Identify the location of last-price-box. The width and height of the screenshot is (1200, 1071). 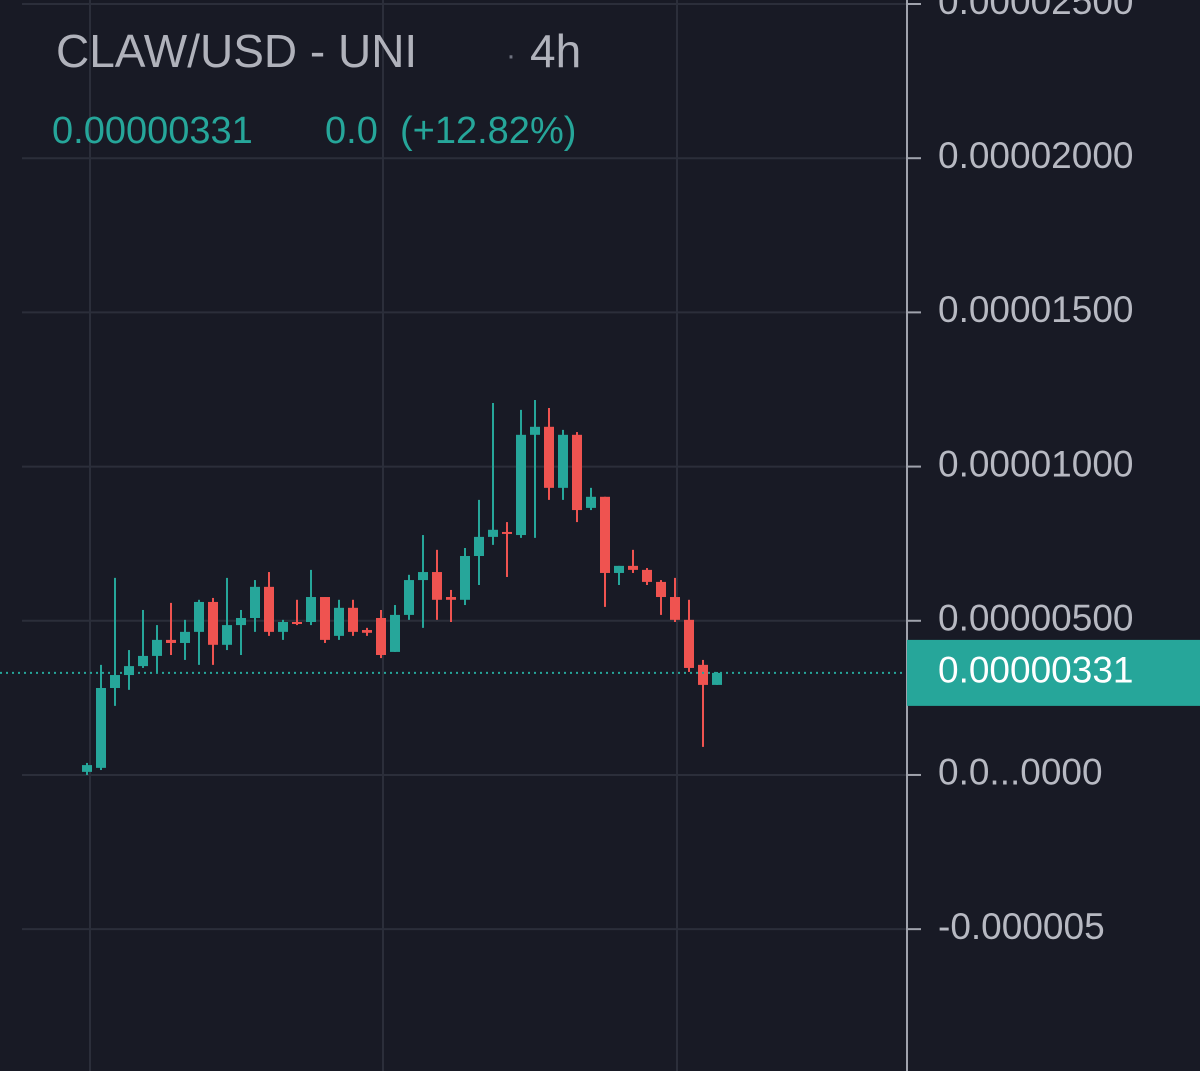
(1053, 672).